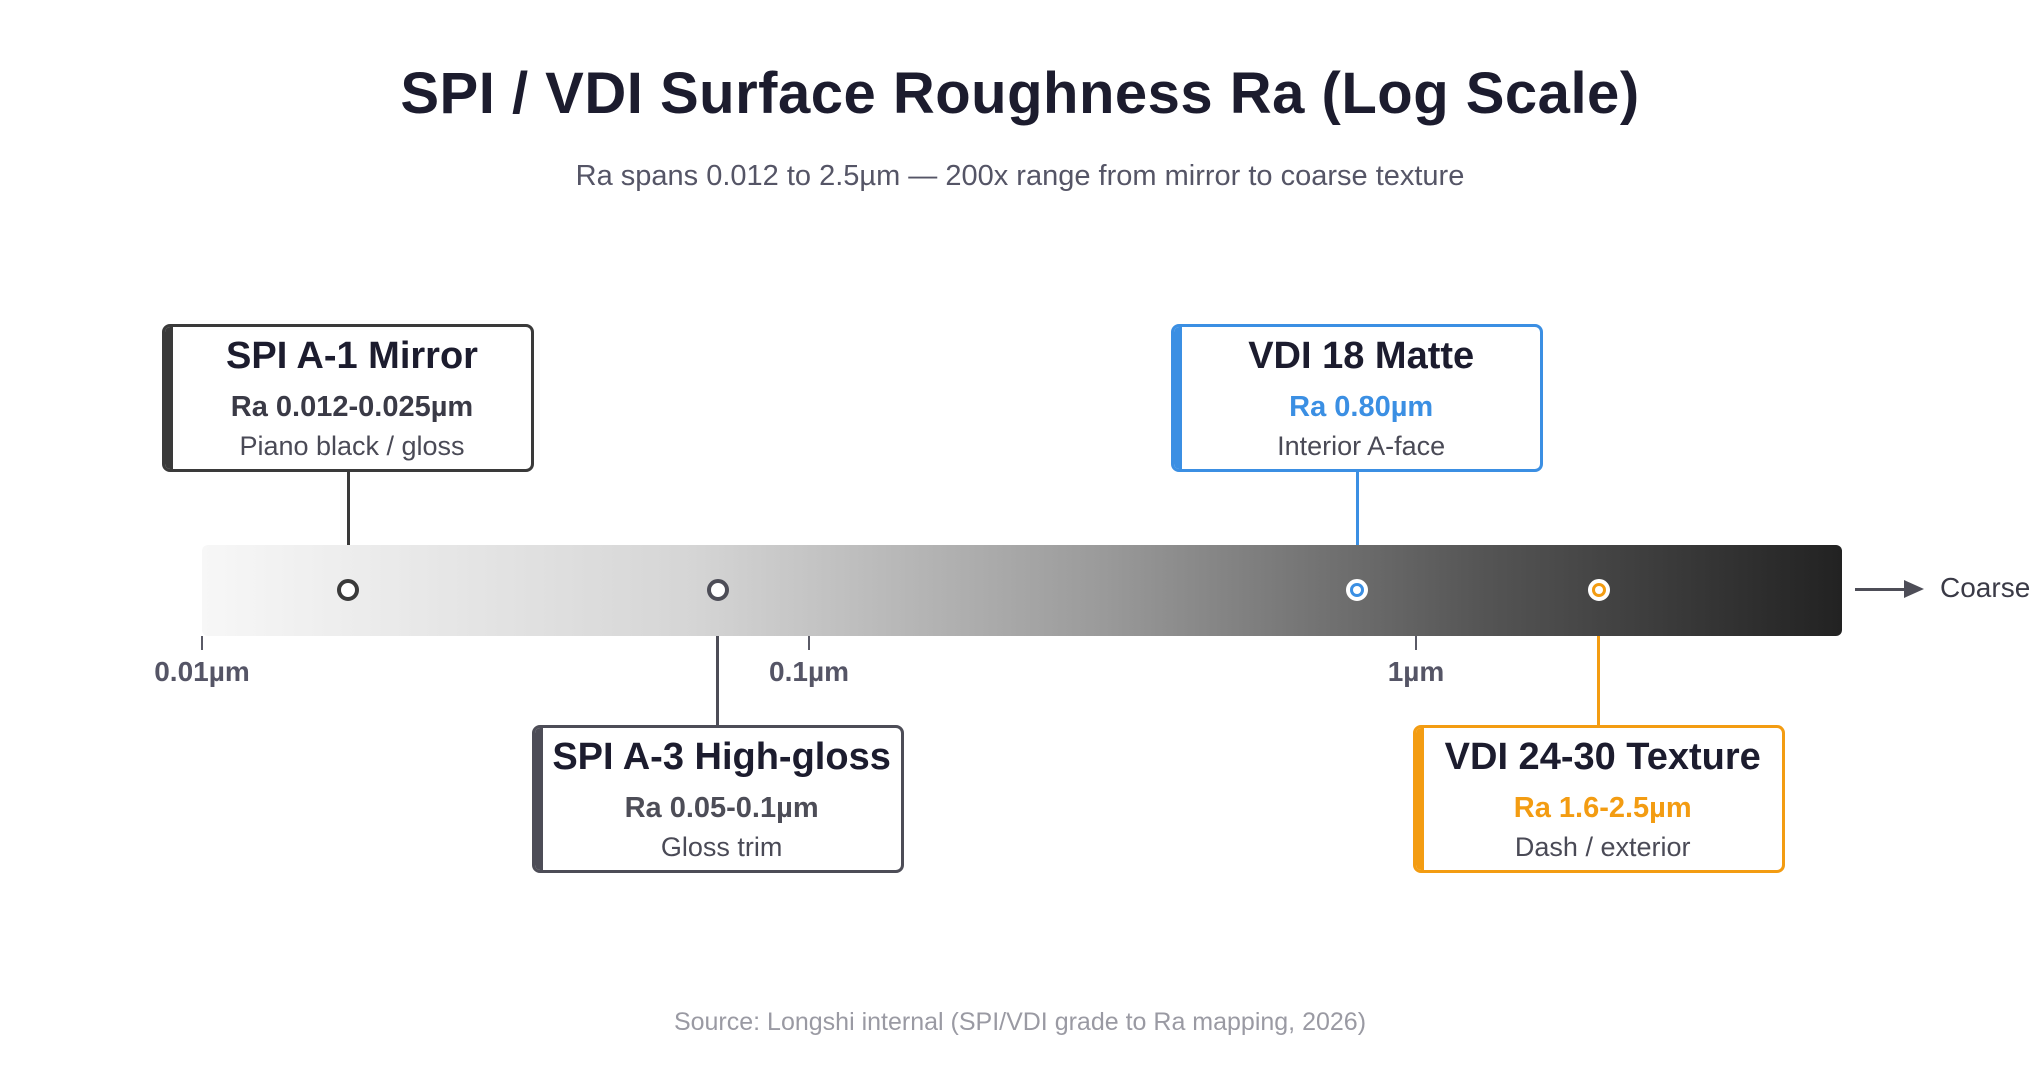  I want to click on callout-ra: Ra 0.80µm, so click(1361, 407).